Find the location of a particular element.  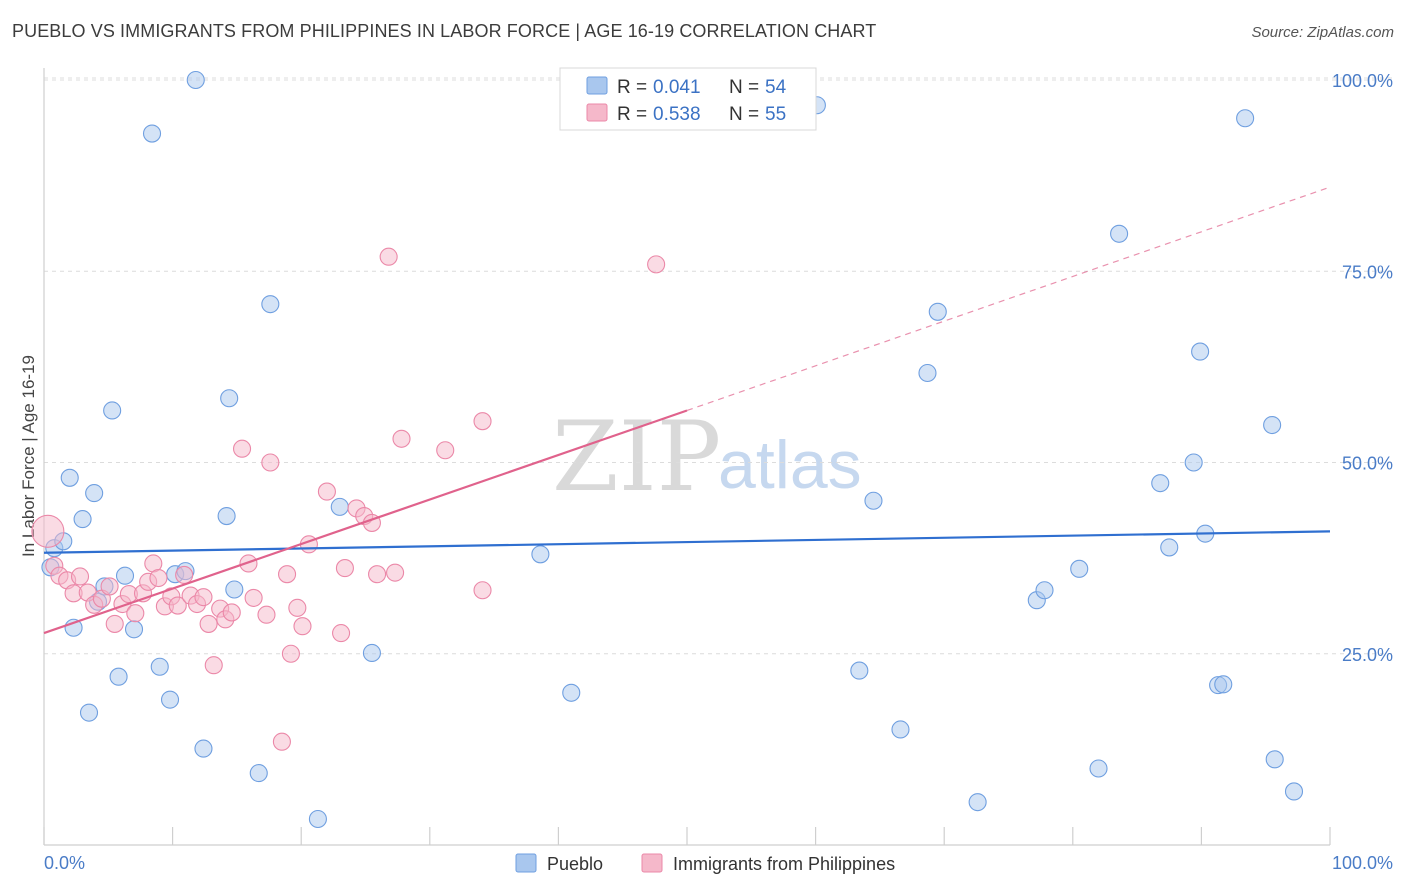

legend-r-value-1: 0.041 is located at coordinates (677, 87).